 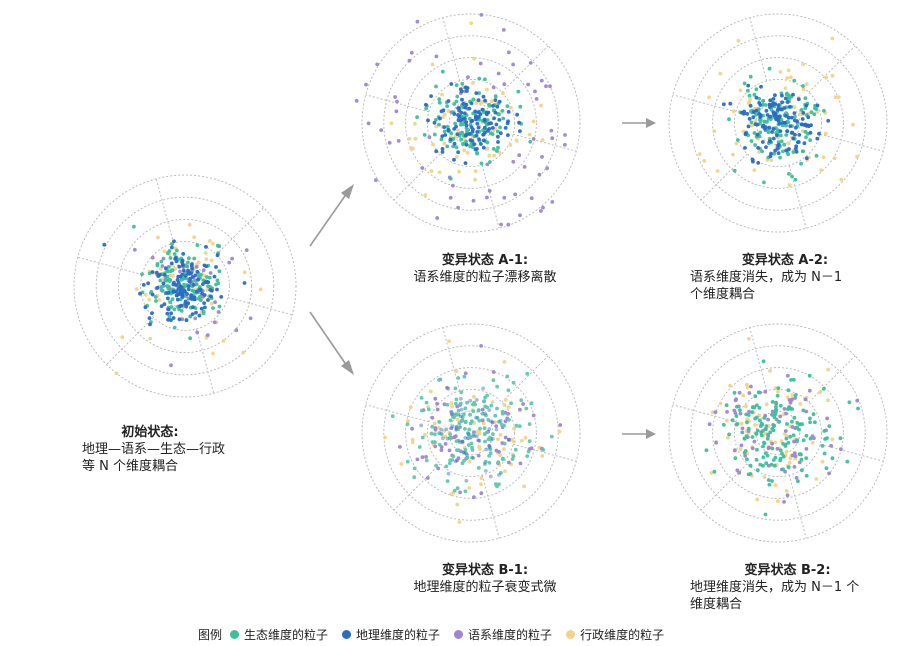 What do you see at coordinates (485, 587) in the screenshot?
I see `state-b1-desc: 地理维度的粒子衰变式微` at bounding box center [485, 587].